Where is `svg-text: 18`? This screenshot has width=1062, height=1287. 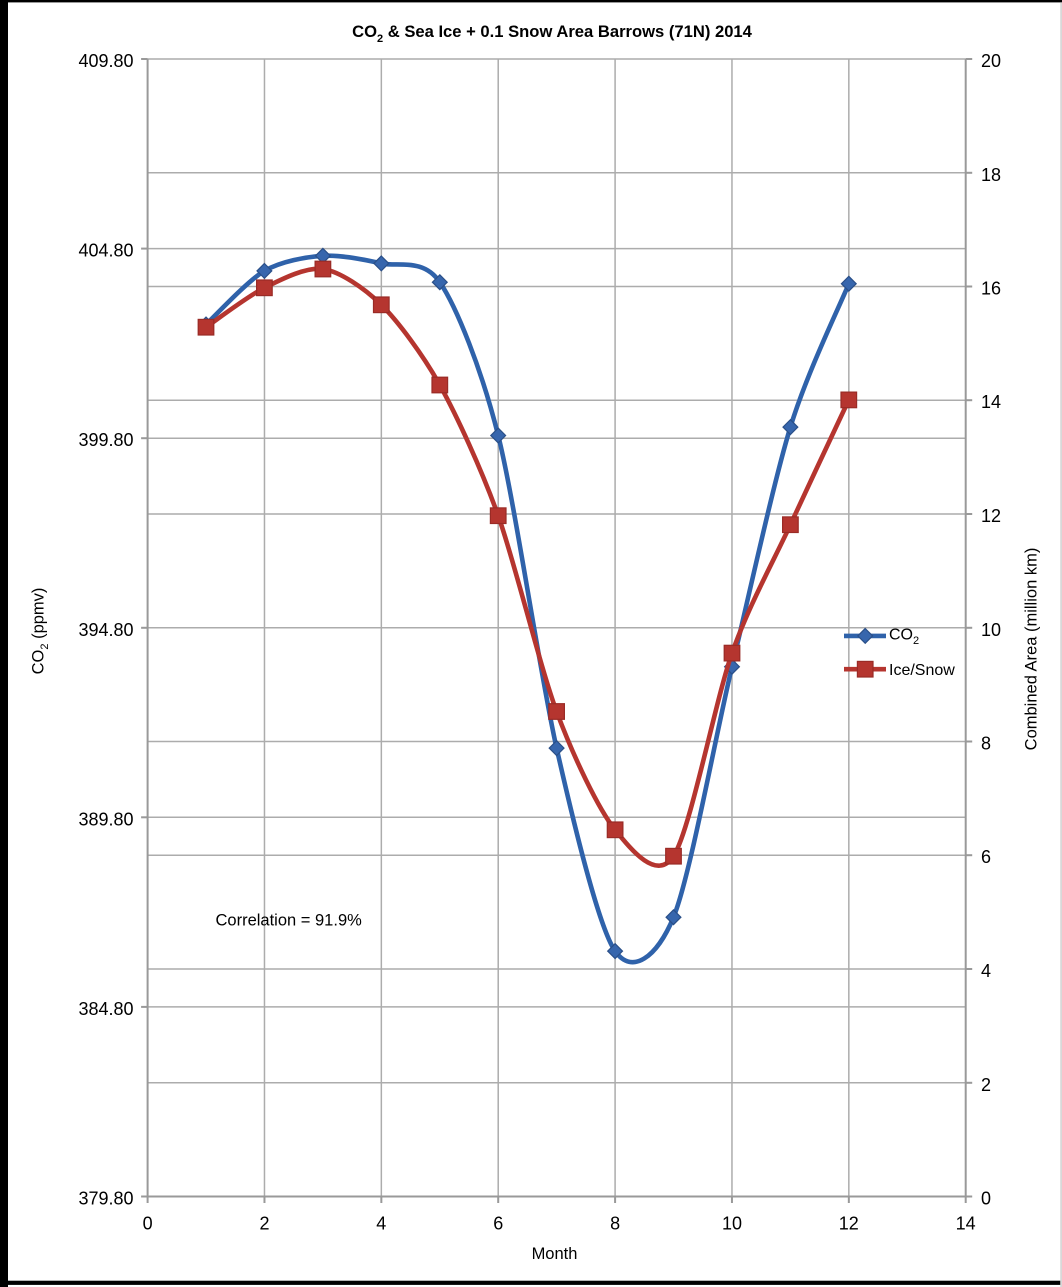 svg-text: 18 is located at coordinates (991, 175).